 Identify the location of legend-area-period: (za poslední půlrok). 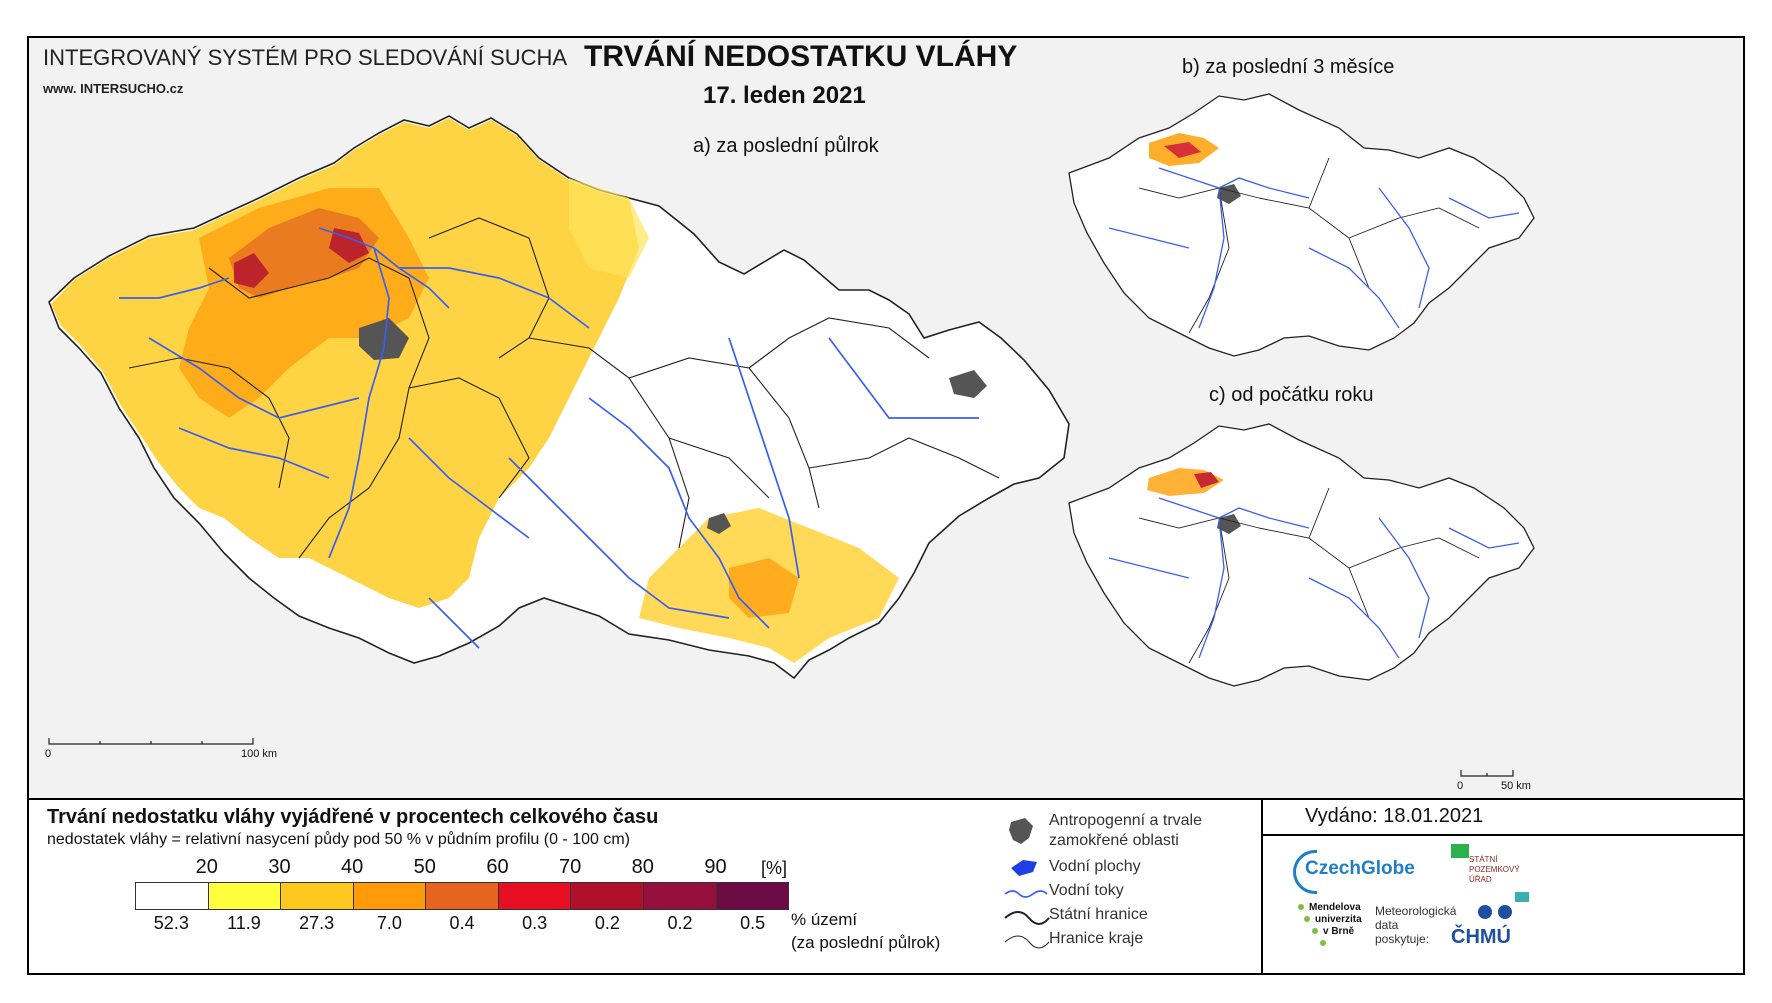
(866, 942).